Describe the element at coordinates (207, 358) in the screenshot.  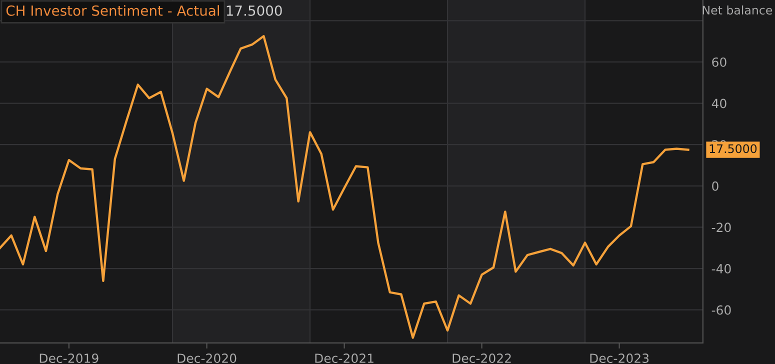
I see `x-tick-label: Dec-2020` at that location.